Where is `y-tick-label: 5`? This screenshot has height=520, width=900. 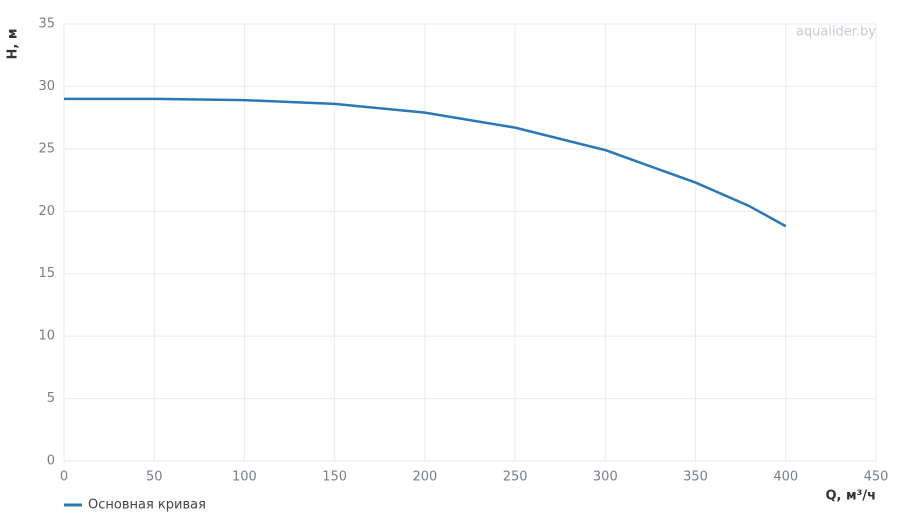 y-tick-label: 5 is located at coordinates (51, 398).